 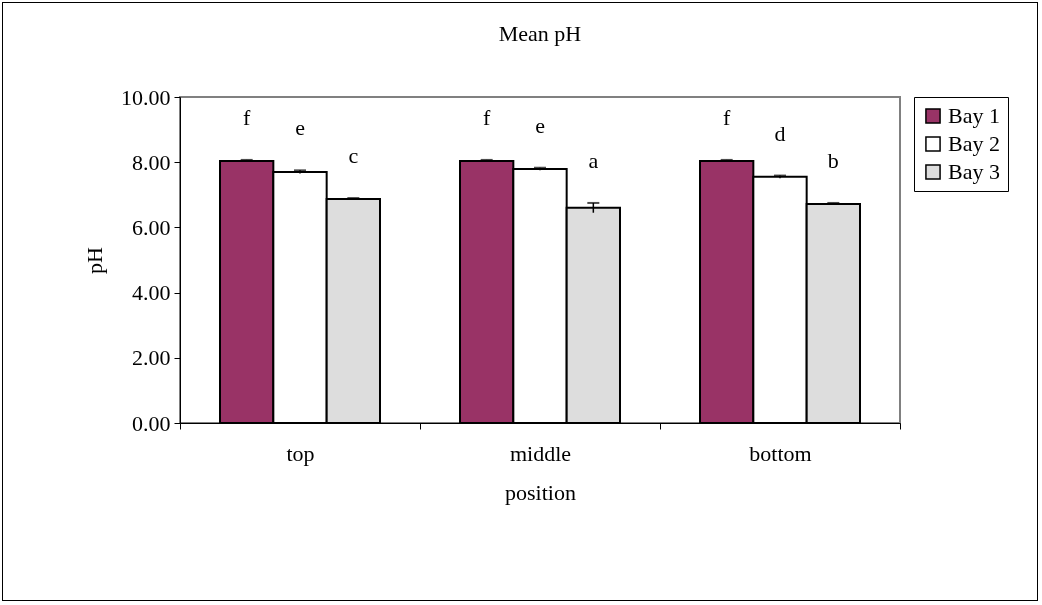 I want to click on y-tick-label: 4.00, so click(x=151, y=293).